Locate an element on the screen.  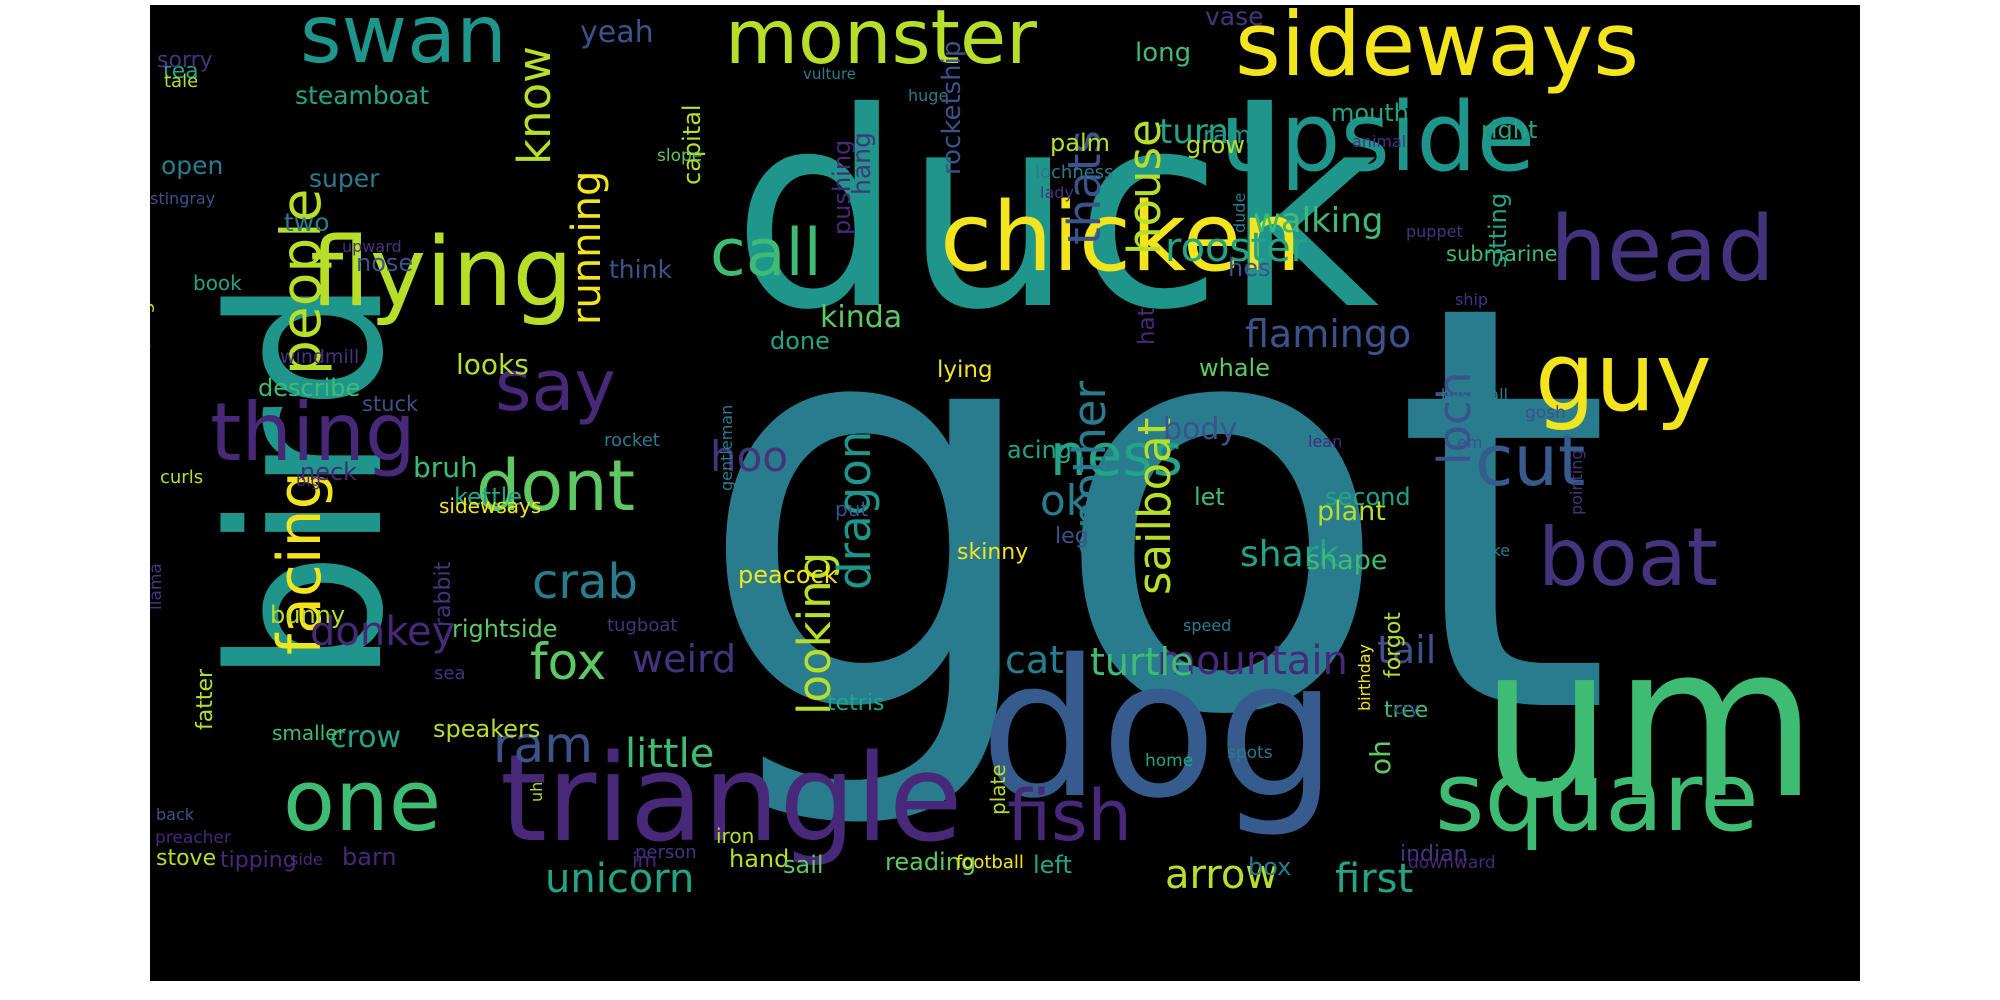
word-45: little is located at coordinates (669, 754).